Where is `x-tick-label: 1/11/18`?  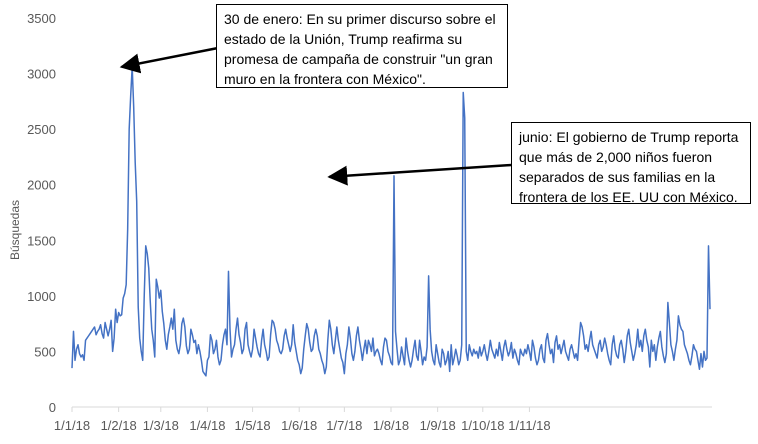 x-tick-label: 1/11/18 is located at coordinates (529, 425).